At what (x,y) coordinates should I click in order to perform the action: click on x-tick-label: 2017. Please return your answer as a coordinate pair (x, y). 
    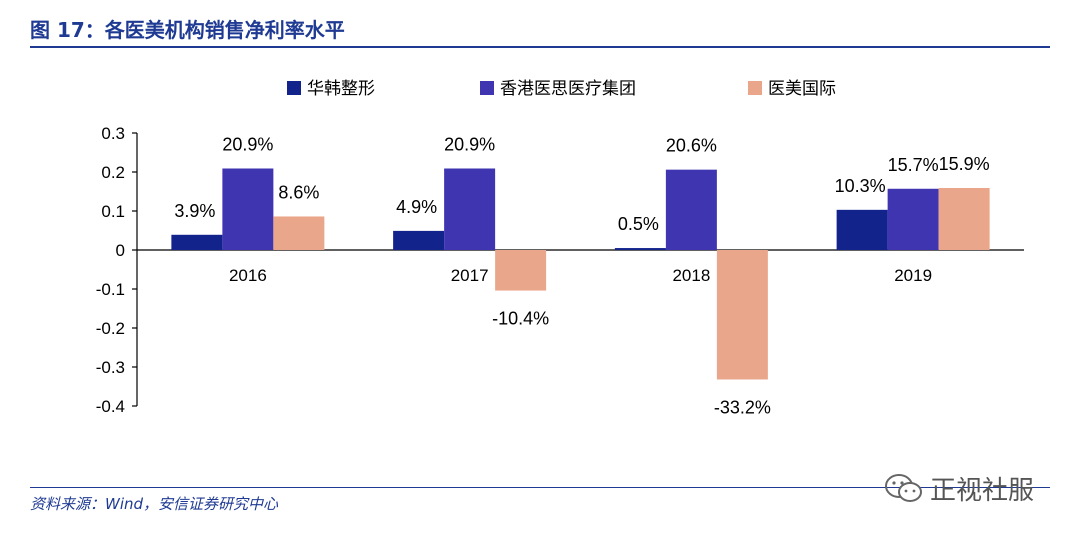
    Looking at the image, I should click on (470, 275).